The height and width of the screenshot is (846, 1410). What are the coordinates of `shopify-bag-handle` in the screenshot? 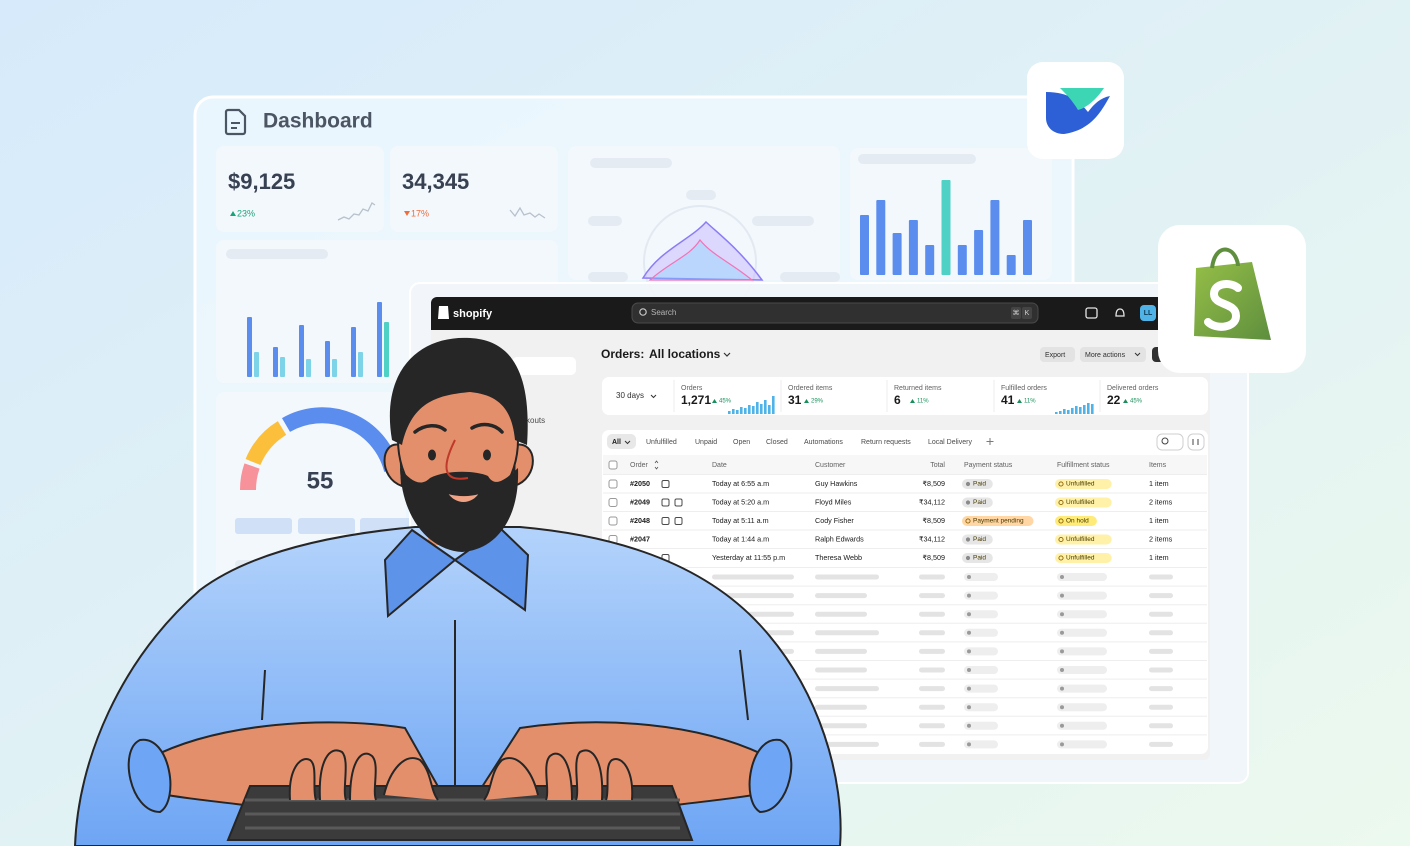 It's located at (1225, 258).